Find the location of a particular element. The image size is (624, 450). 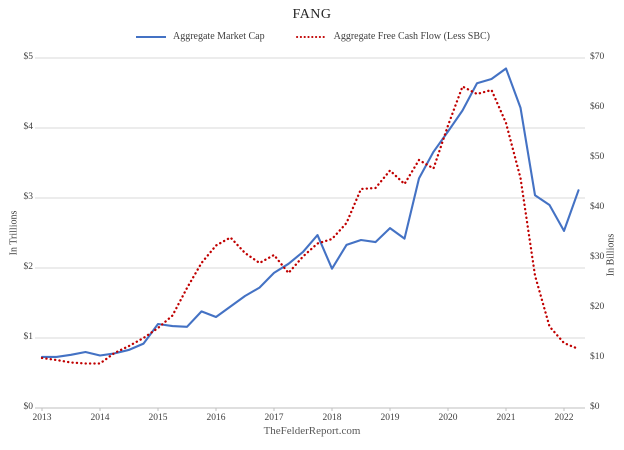

legend-item-free-cash-flow: Aggregate Free Cash Flow (Less SBC) is located at coordinates (392, 36).